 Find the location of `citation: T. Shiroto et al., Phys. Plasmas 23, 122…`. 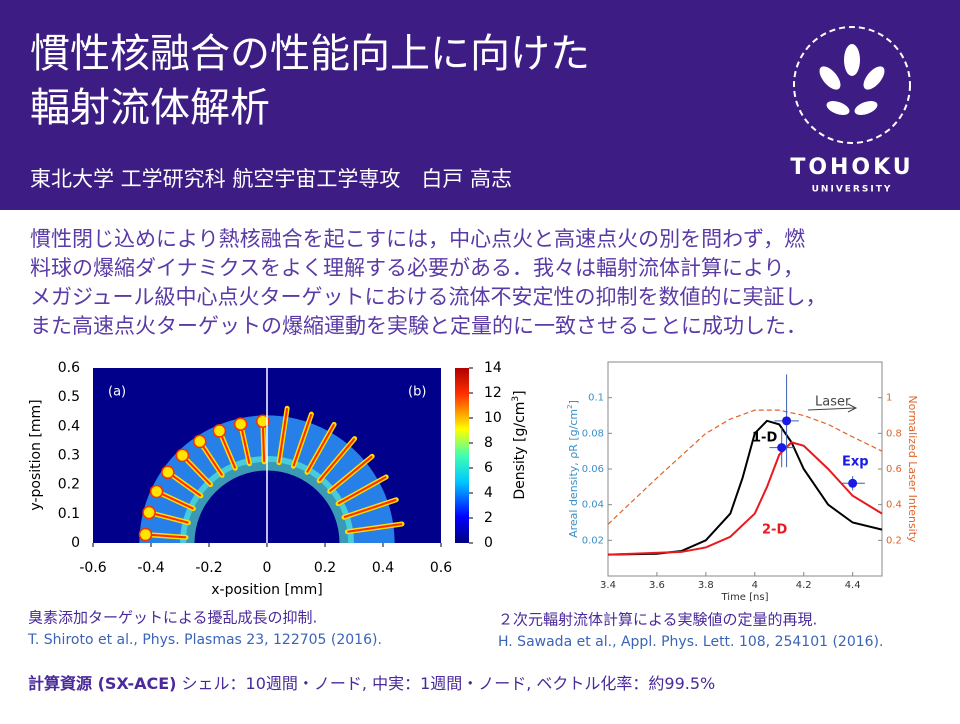

citation: T. Shiroto et al., Phys. Plasmas 23, 122… is located at coordinates (204, 640).